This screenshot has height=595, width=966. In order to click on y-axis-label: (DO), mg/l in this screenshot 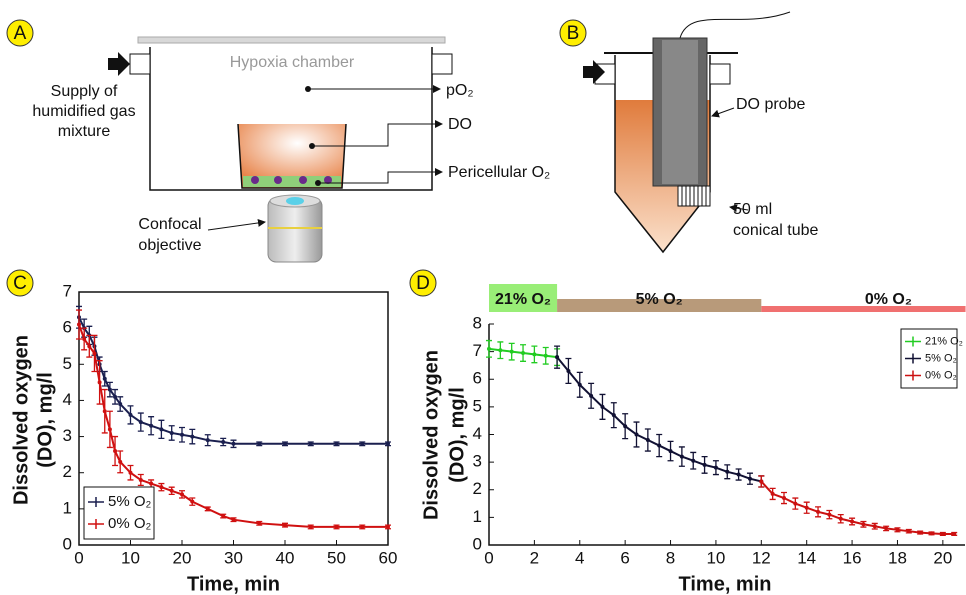, I will do `click(457, 435)`.